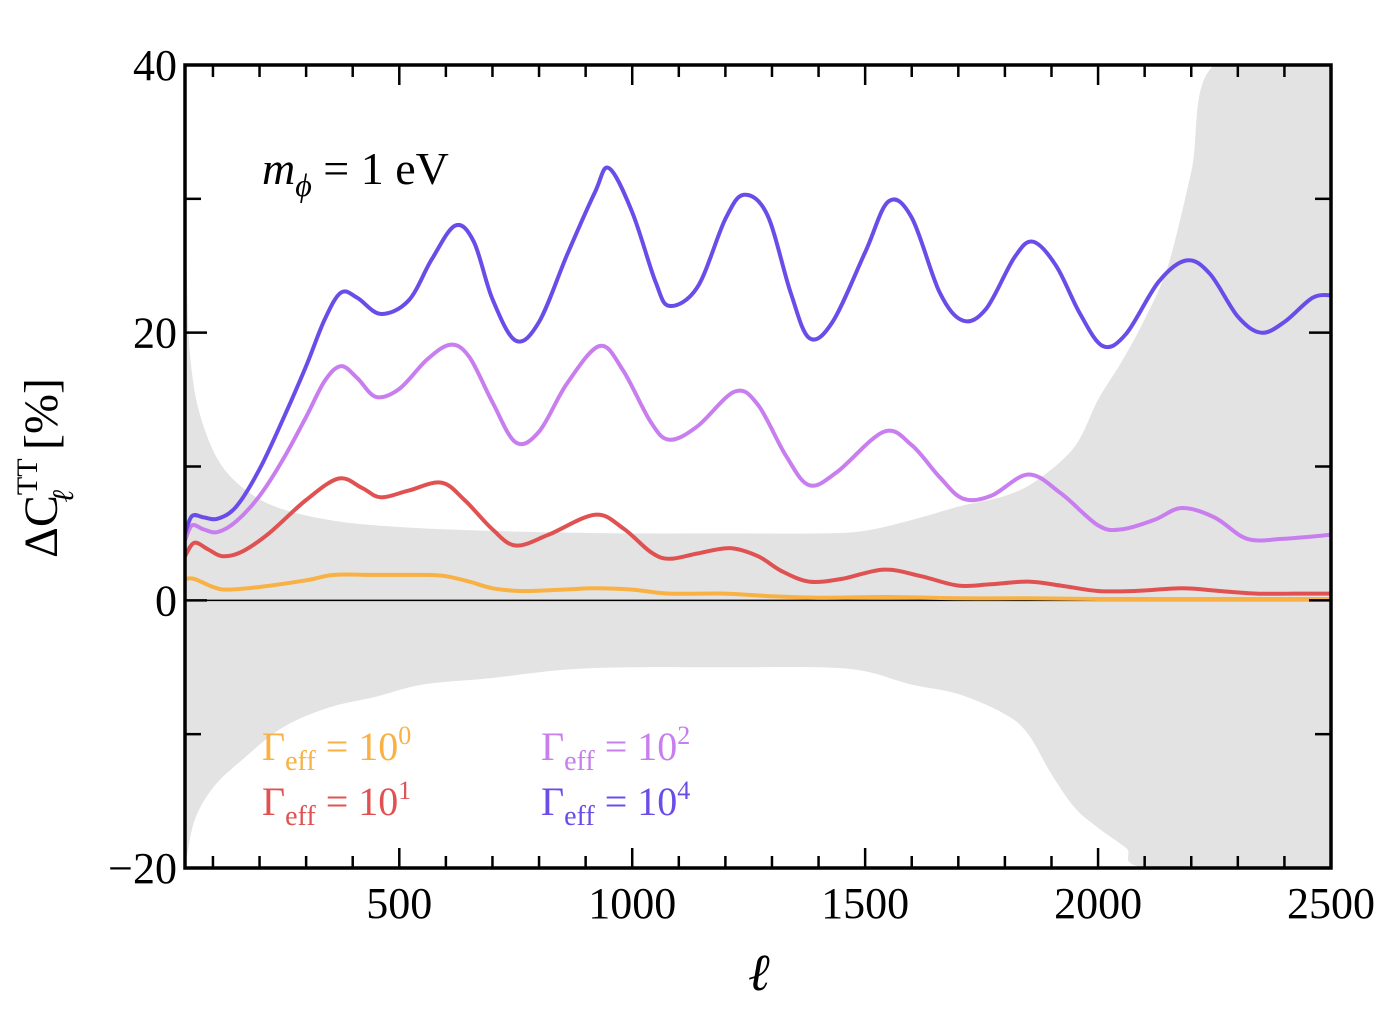 This screenshot has height=1013, width=1389. Describe the element at coordinates (632, 903) in the screenshot. I see `x-tick-label: 1000` at that location.